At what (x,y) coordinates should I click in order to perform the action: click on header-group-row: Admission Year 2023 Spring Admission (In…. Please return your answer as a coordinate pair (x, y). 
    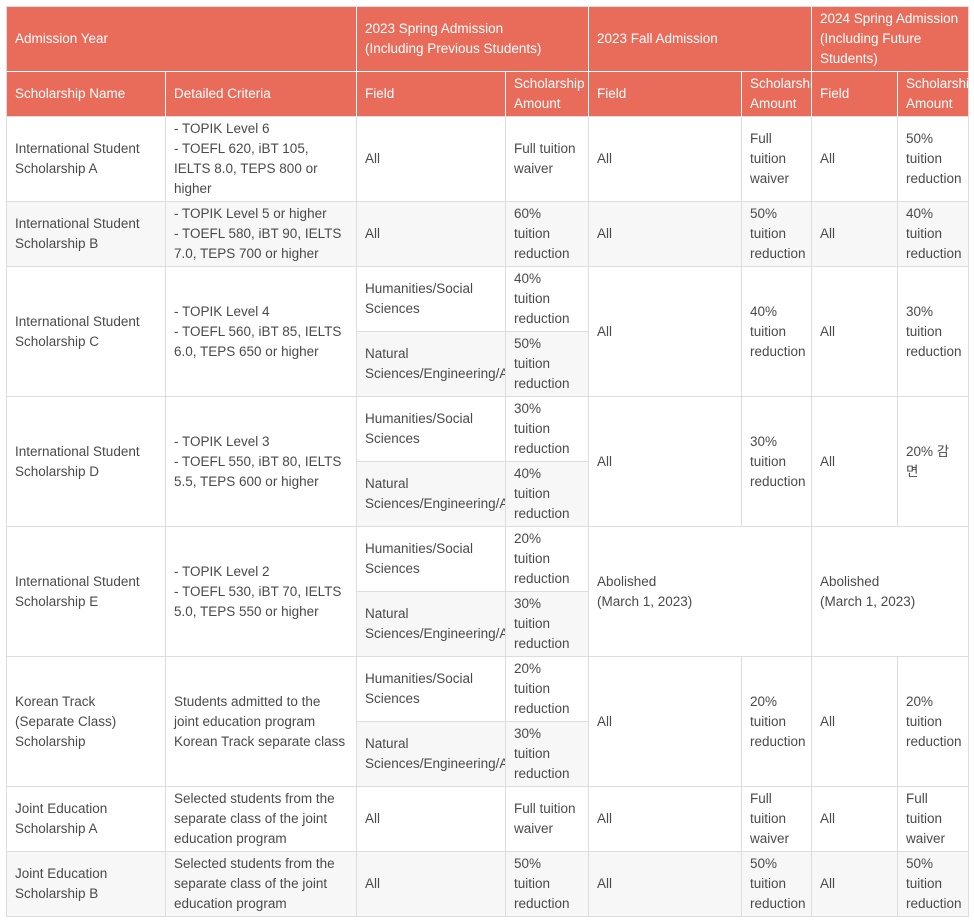
    Looking at the image, I should click on (488, 39).